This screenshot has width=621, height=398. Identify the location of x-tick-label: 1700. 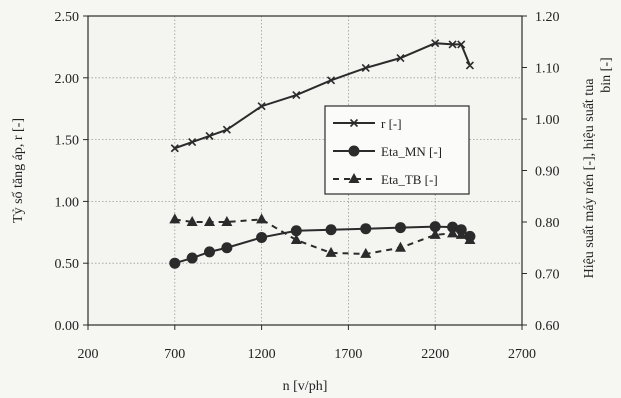
(348, 354).